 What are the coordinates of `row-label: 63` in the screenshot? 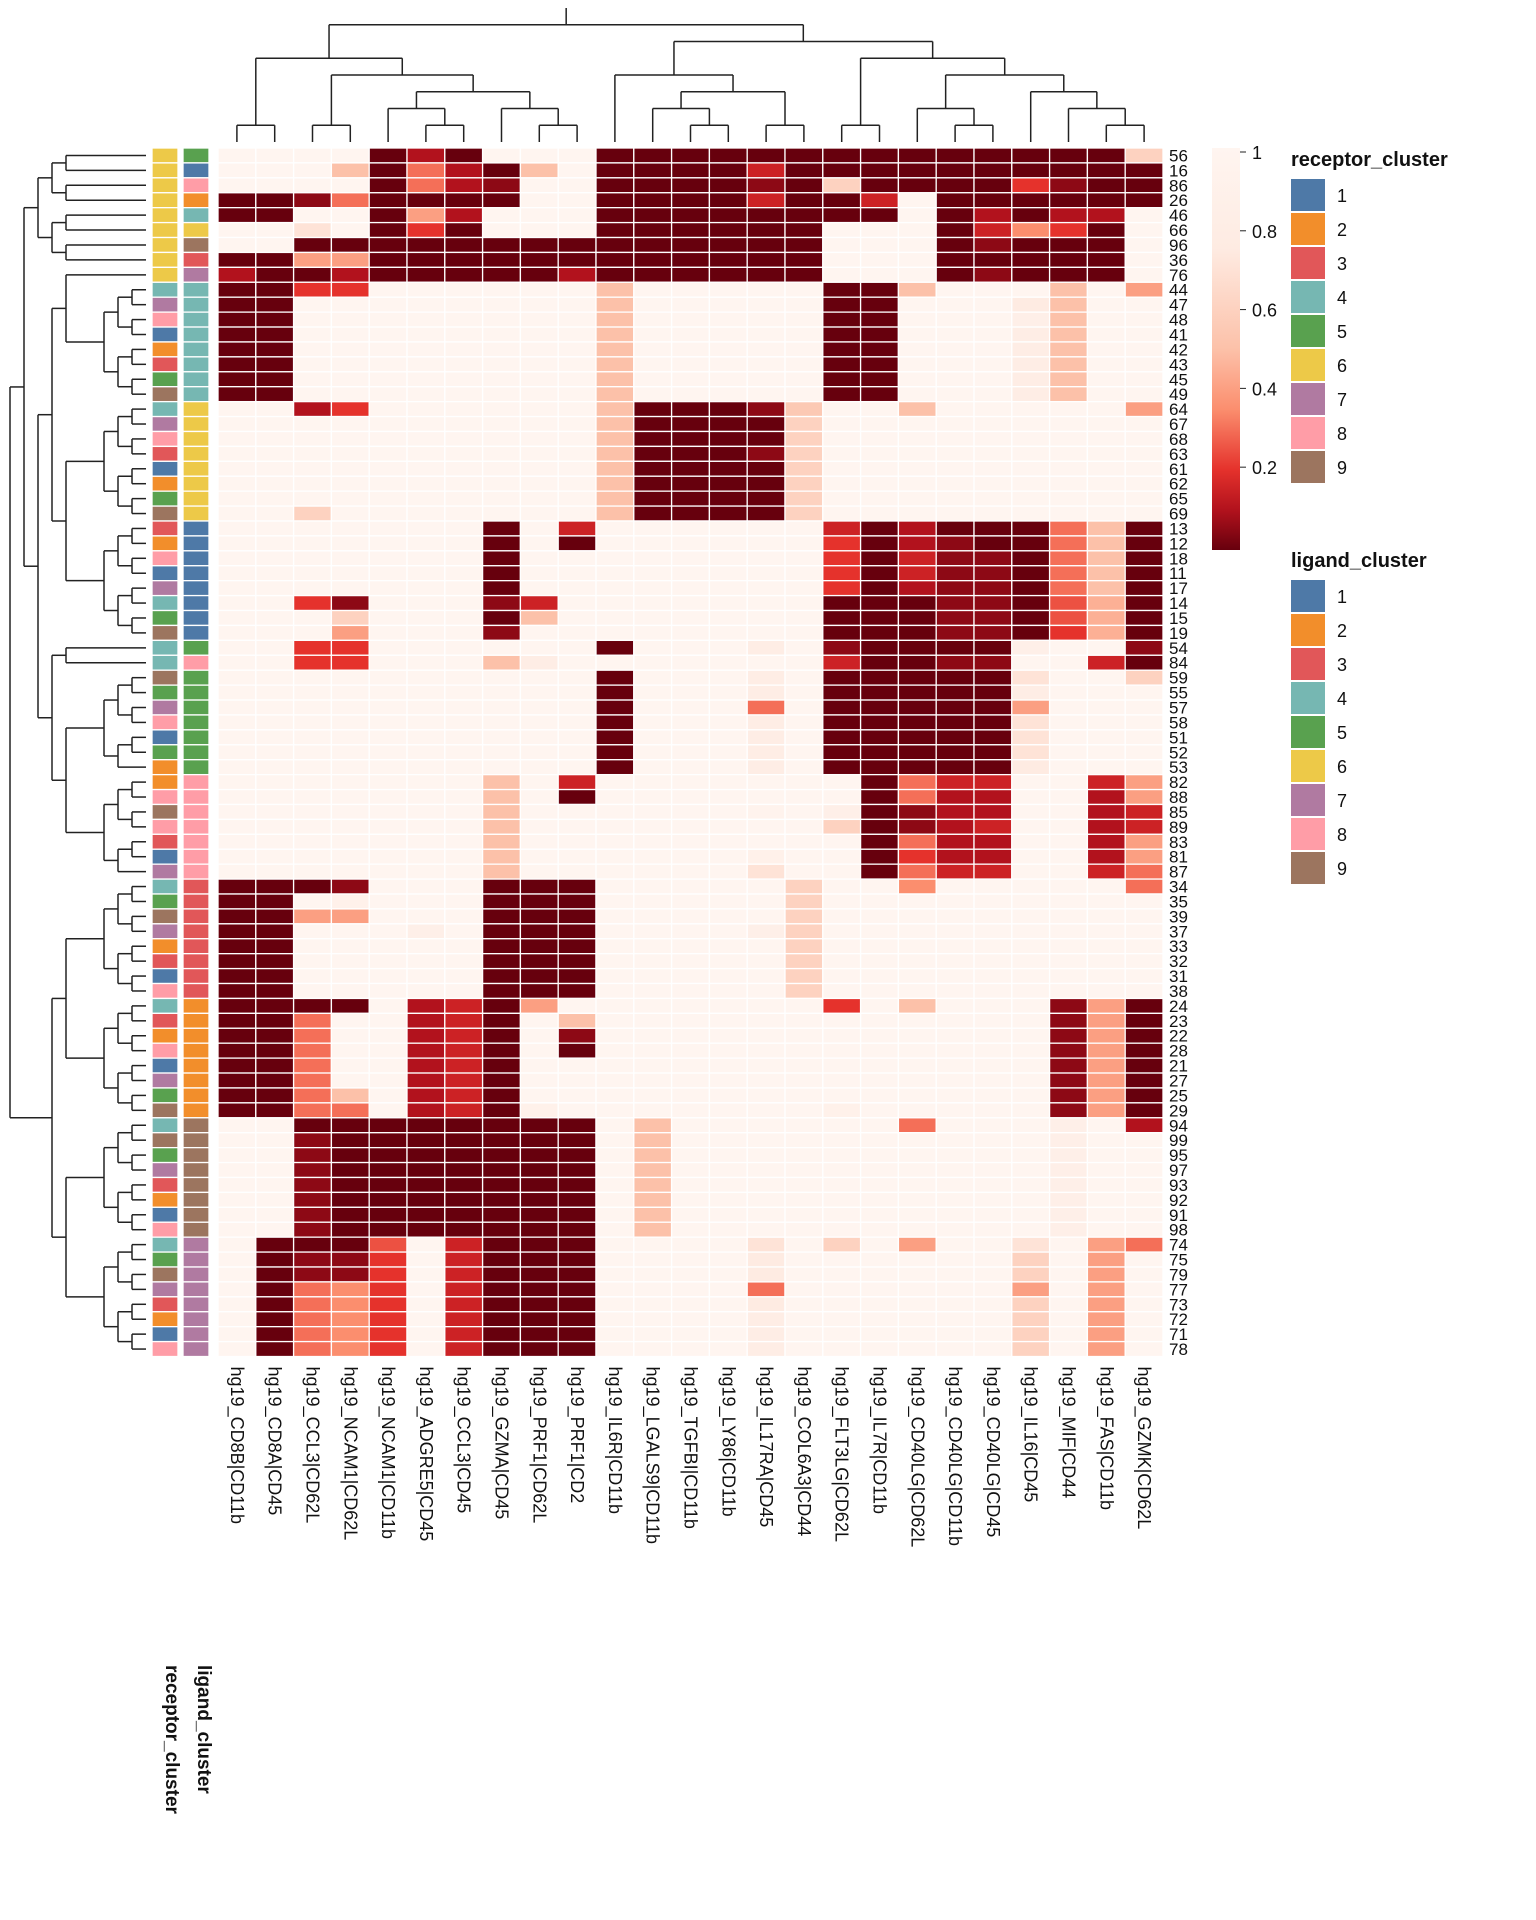 It's located at (1178, 454).